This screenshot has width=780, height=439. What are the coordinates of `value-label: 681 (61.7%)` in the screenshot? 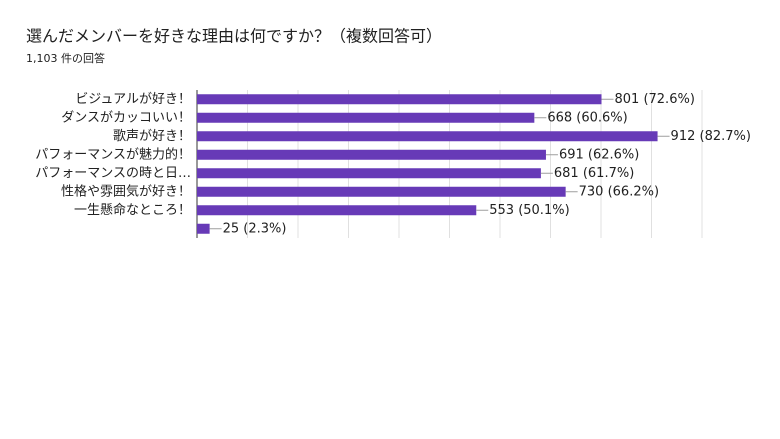 It's located at (594, 173).